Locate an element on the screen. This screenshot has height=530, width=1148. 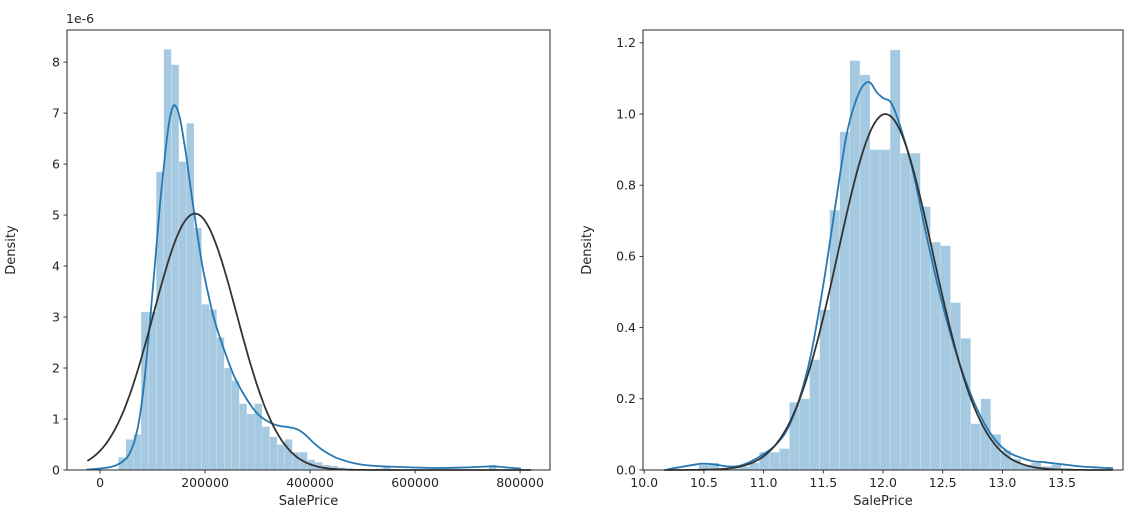
y-tick-label: 1.2 is located at coordinates (626, 42).